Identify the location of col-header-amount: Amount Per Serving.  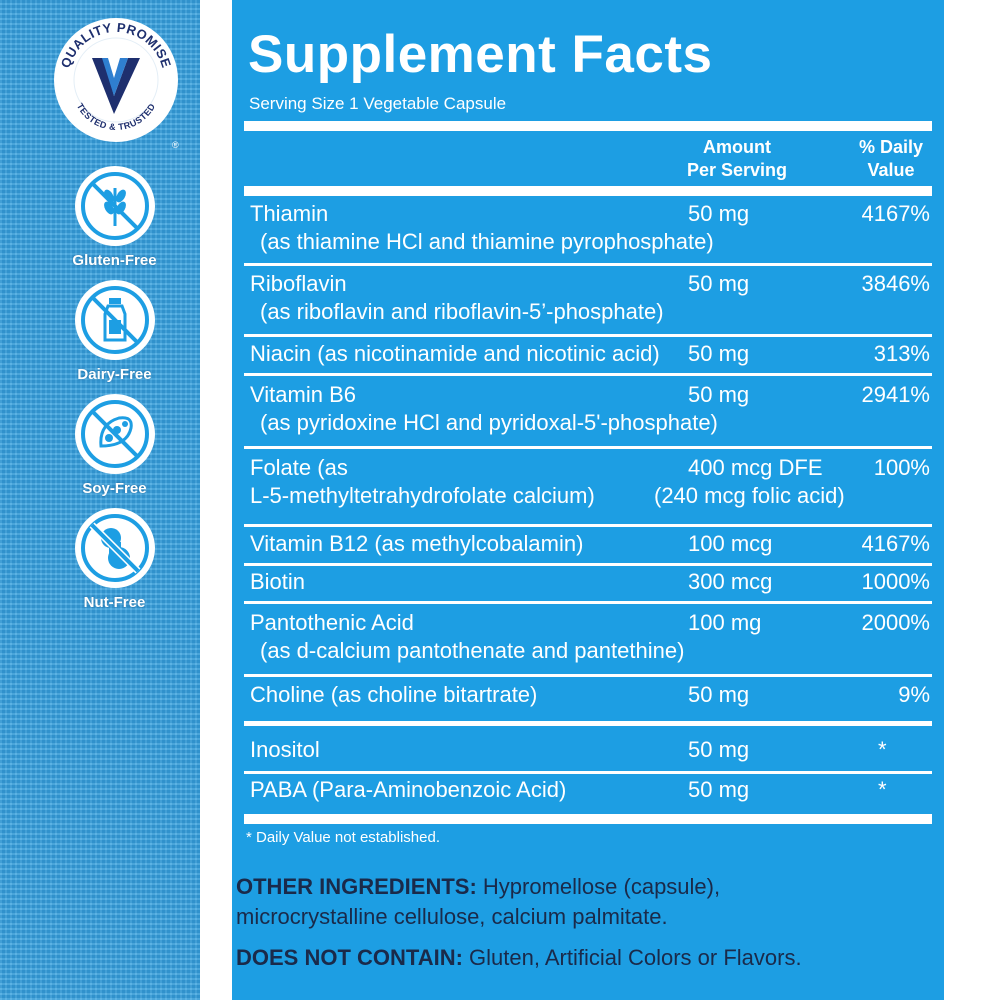
(737, 158).